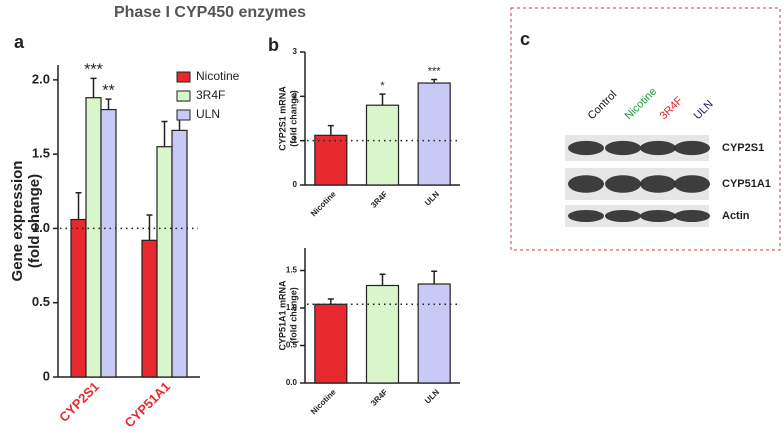  Describe the element at coordinates (210, 95) in the screenshot. I see `legend-label: 3R4F` at that location.